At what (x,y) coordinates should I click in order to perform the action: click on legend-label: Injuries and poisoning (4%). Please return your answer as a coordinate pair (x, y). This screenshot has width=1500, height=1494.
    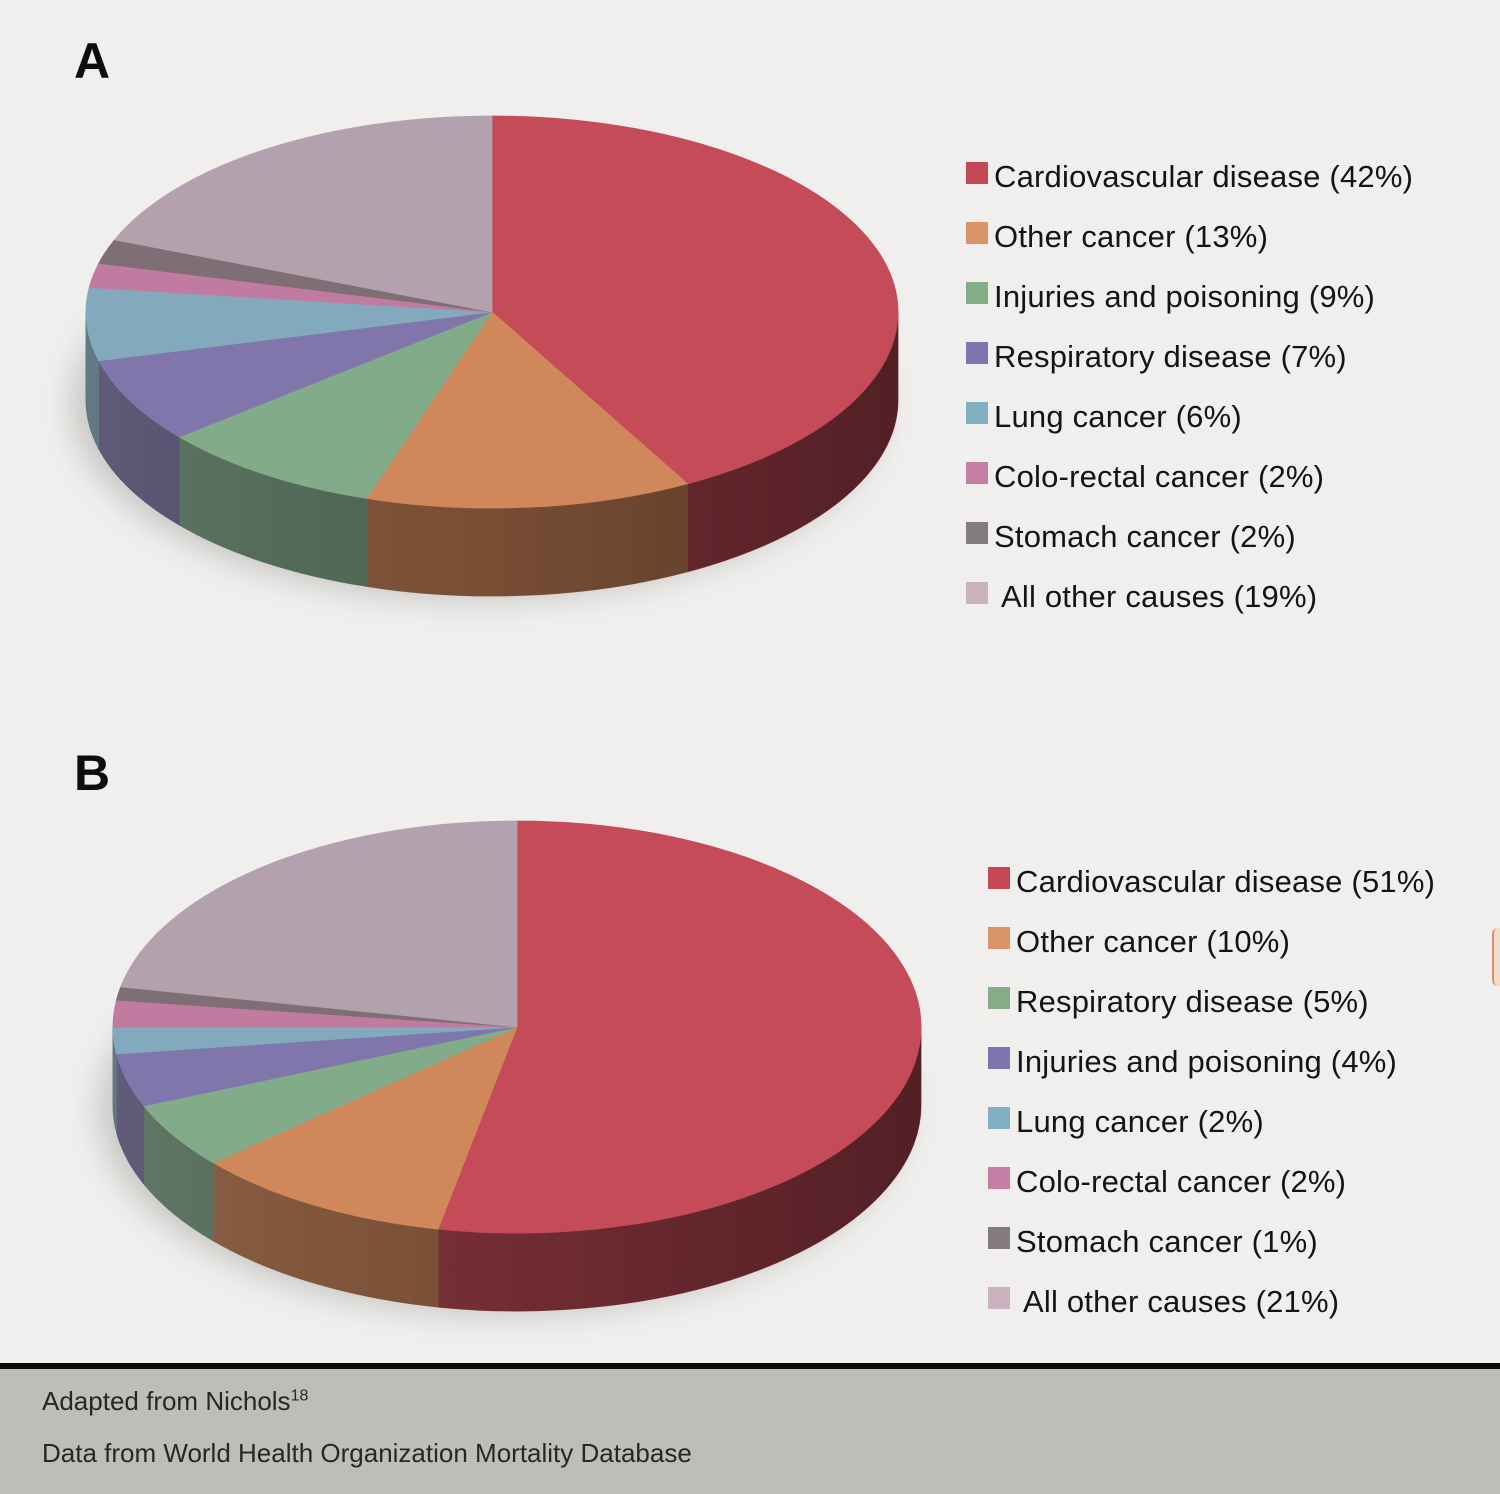
    Looking at the image, I should click on (1207, 1061).